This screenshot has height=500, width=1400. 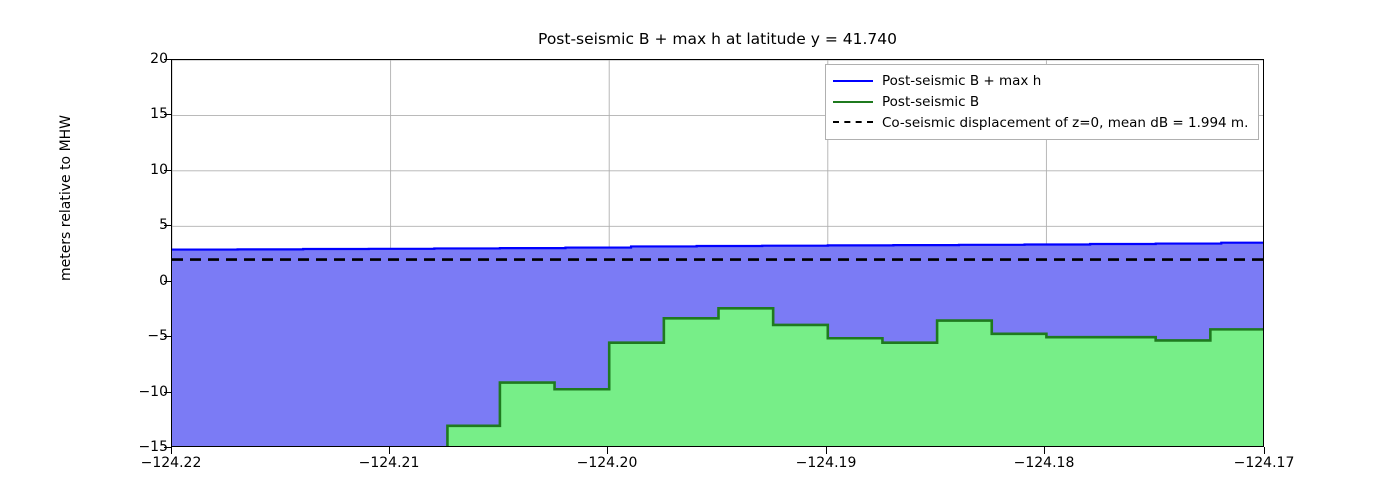 What do you see at coordinates (153, 447) in the screenshot?
I see `y-tick-label: −15` at bounding box center [153, 447].